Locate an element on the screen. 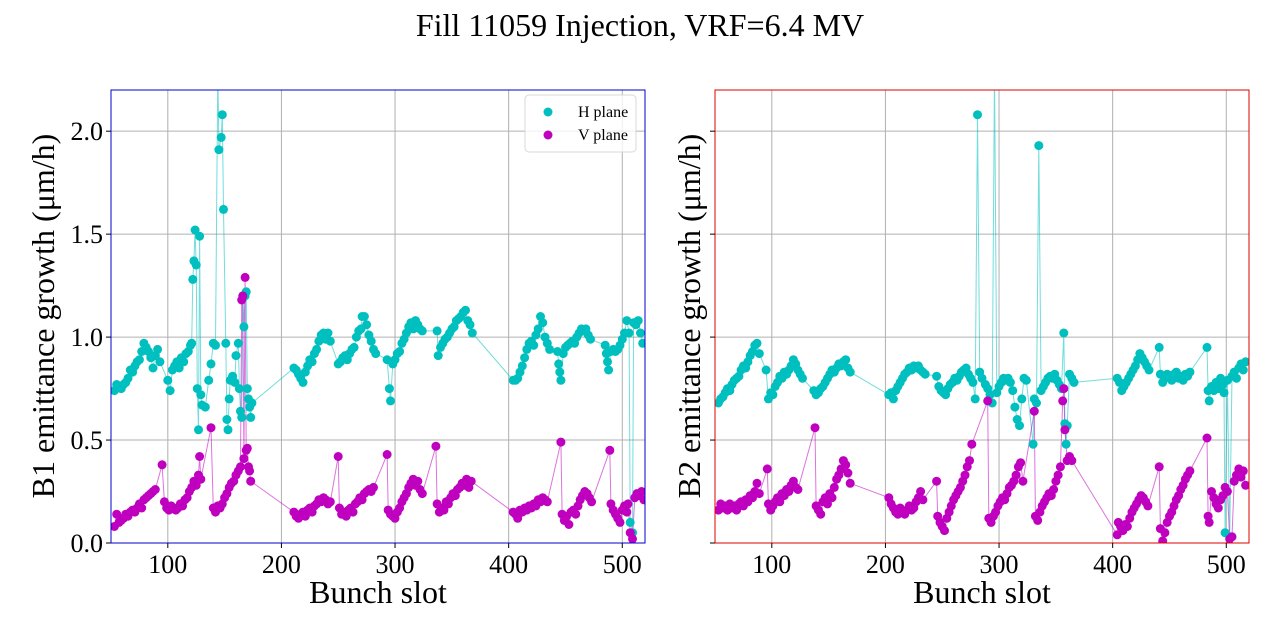 The height and width of the screenshot is (640, 1280). b1-x-tick-label: 500 is located at coordinates (622, 564).